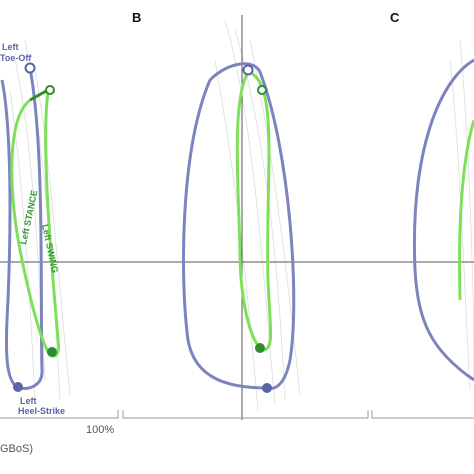 The width and height of the screenshot is (474, 474). Describe the element at coordinates (41, 411) in the screenshot. I see `annotation: Heel-Strike` at that location.